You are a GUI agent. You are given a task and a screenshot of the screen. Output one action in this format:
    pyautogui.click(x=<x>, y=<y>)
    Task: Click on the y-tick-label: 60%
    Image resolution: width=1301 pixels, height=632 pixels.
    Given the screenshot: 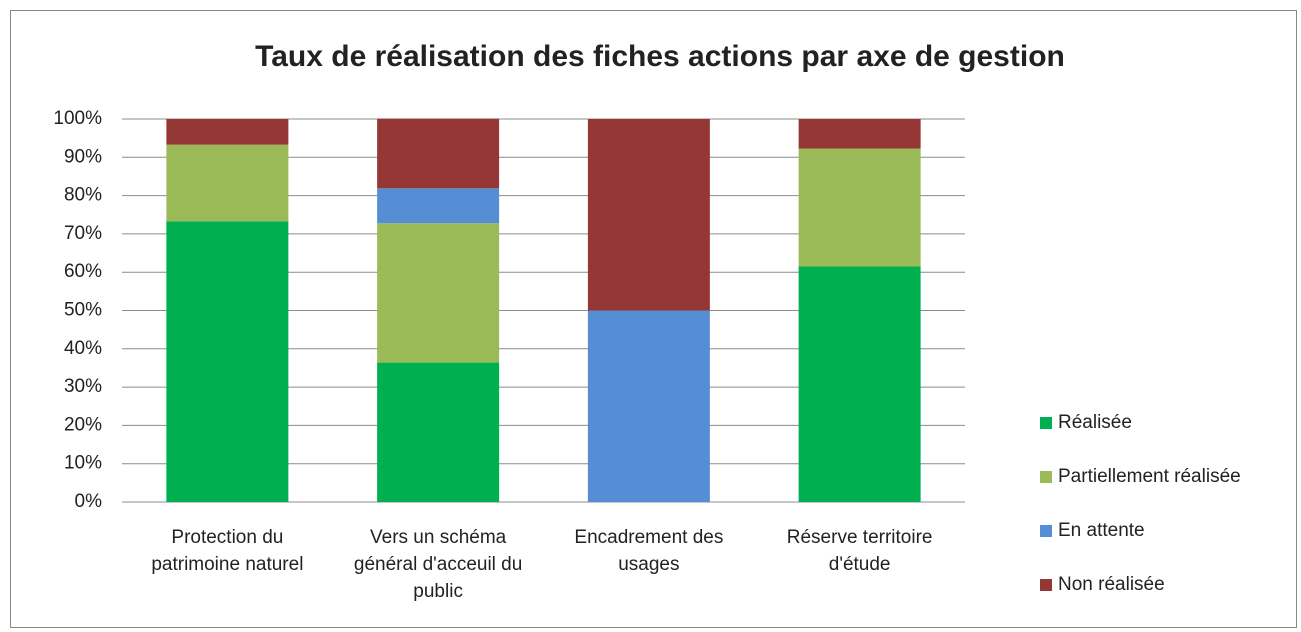 What is the action you would take?
    pyautogui.click(x=83, y=271)
    